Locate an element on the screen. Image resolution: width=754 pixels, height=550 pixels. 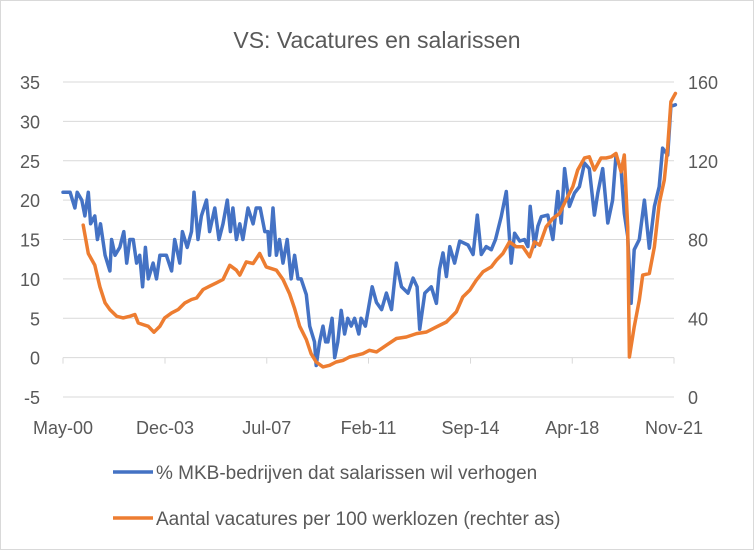
chart-title: VS: Vacatures en salarissen is located at coordinates (376, 40).